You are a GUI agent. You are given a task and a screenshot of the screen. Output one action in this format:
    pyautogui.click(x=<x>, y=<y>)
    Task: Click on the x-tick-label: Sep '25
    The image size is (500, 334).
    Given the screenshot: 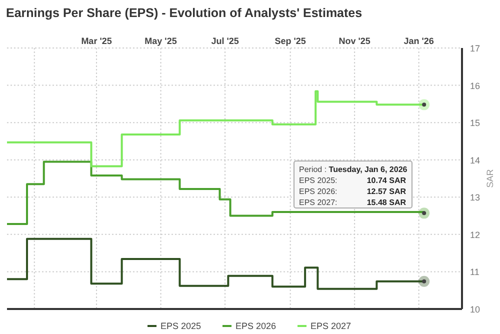 What is the action you would take?
    pyautogui.click(x=290, y=41)
    